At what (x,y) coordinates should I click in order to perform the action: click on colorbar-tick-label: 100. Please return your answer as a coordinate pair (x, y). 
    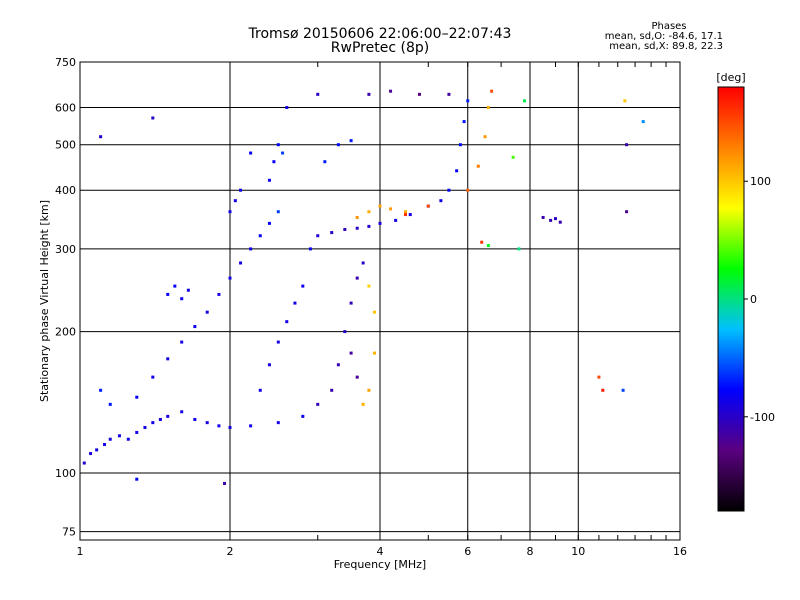
    Looking at the image, I should click on (760, 181).